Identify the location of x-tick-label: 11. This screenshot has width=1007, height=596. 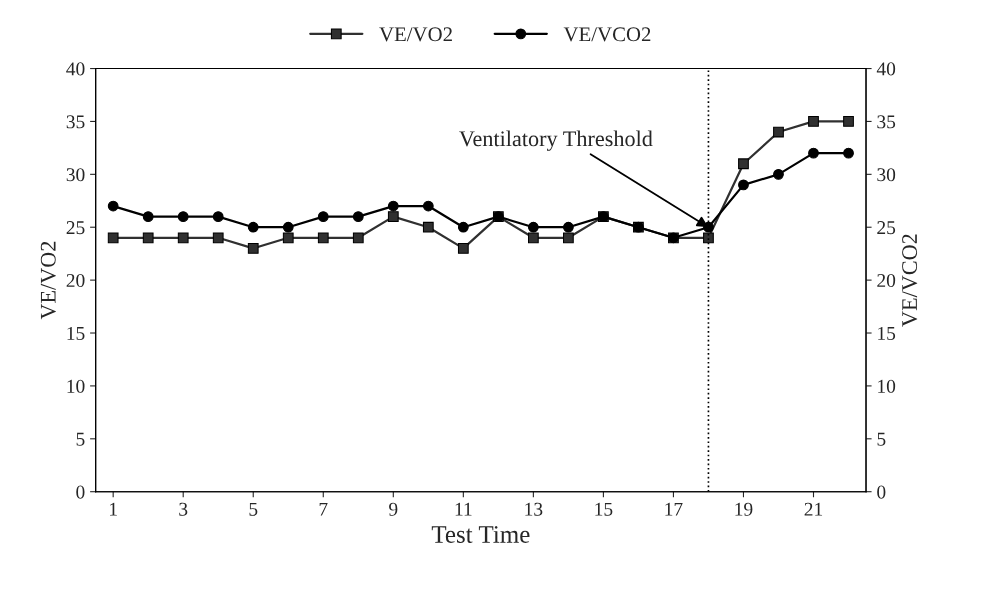
(463, 509).